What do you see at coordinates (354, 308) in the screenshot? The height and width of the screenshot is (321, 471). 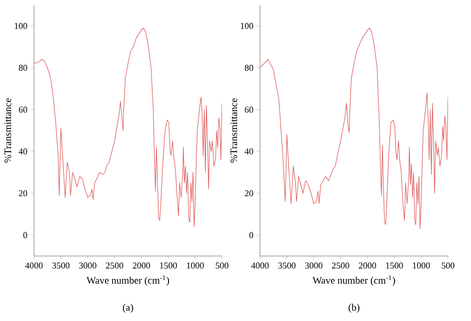 I see `text: (b)` at bounding box center [354, 308].